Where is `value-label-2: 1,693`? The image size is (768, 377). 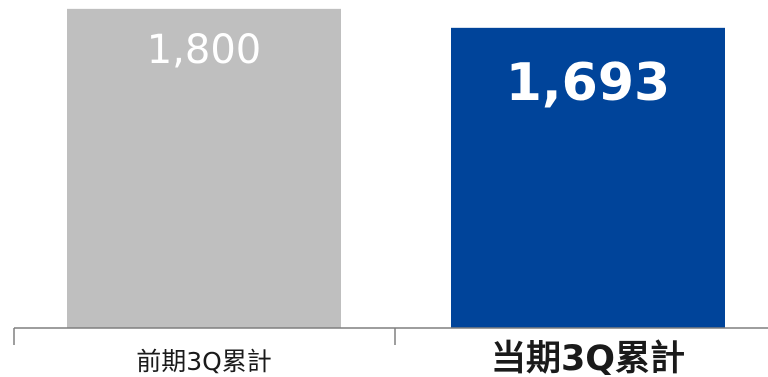
value-label-2: 1,693 is located at coordinates (588, 83).